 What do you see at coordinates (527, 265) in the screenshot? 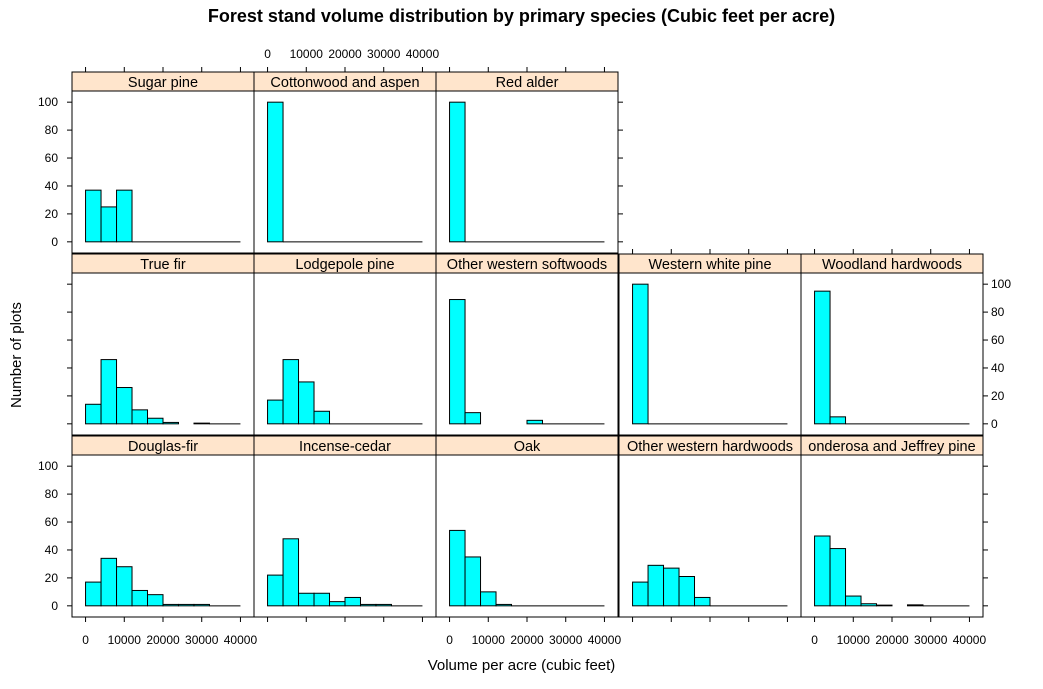
I see `strip-label-other-western-softwoods: Other western softwoods` at bounding box center [527, 265].